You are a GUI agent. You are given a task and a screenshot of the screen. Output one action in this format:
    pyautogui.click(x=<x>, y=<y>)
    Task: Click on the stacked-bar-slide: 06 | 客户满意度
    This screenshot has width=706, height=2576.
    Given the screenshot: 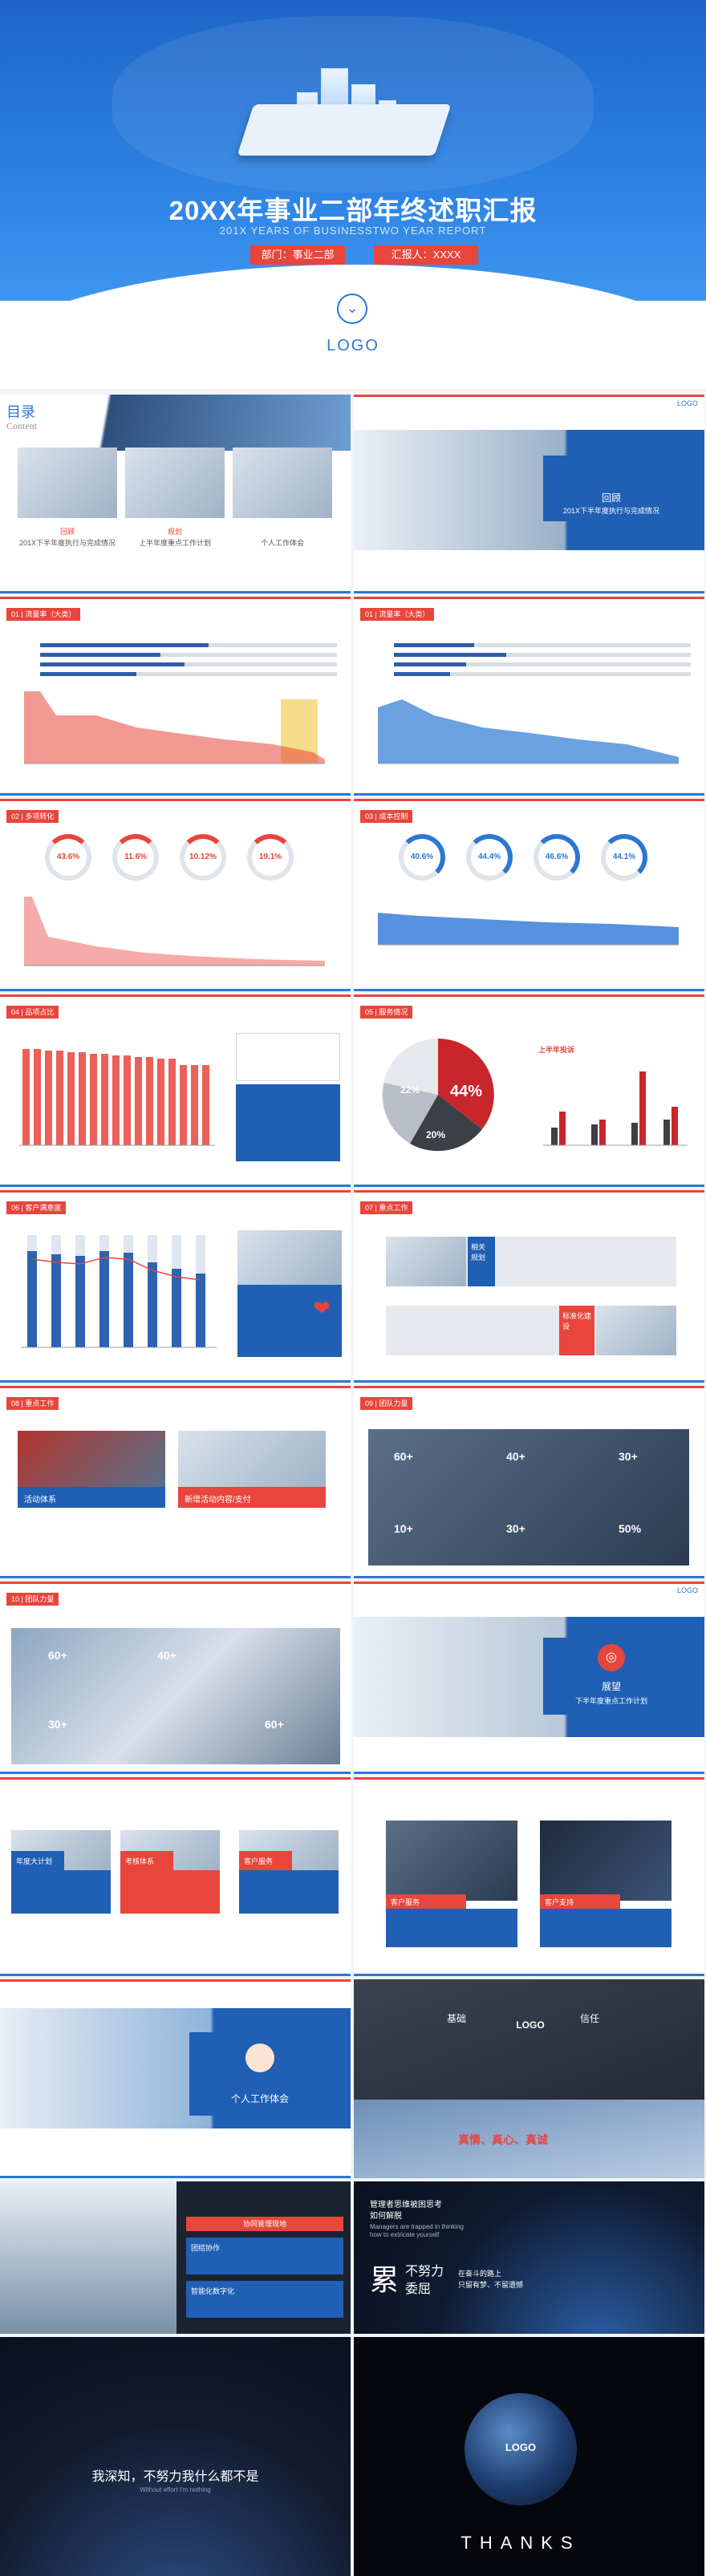 What is the action you would take?
    pyautogui.click(x=175, y=1286)
    